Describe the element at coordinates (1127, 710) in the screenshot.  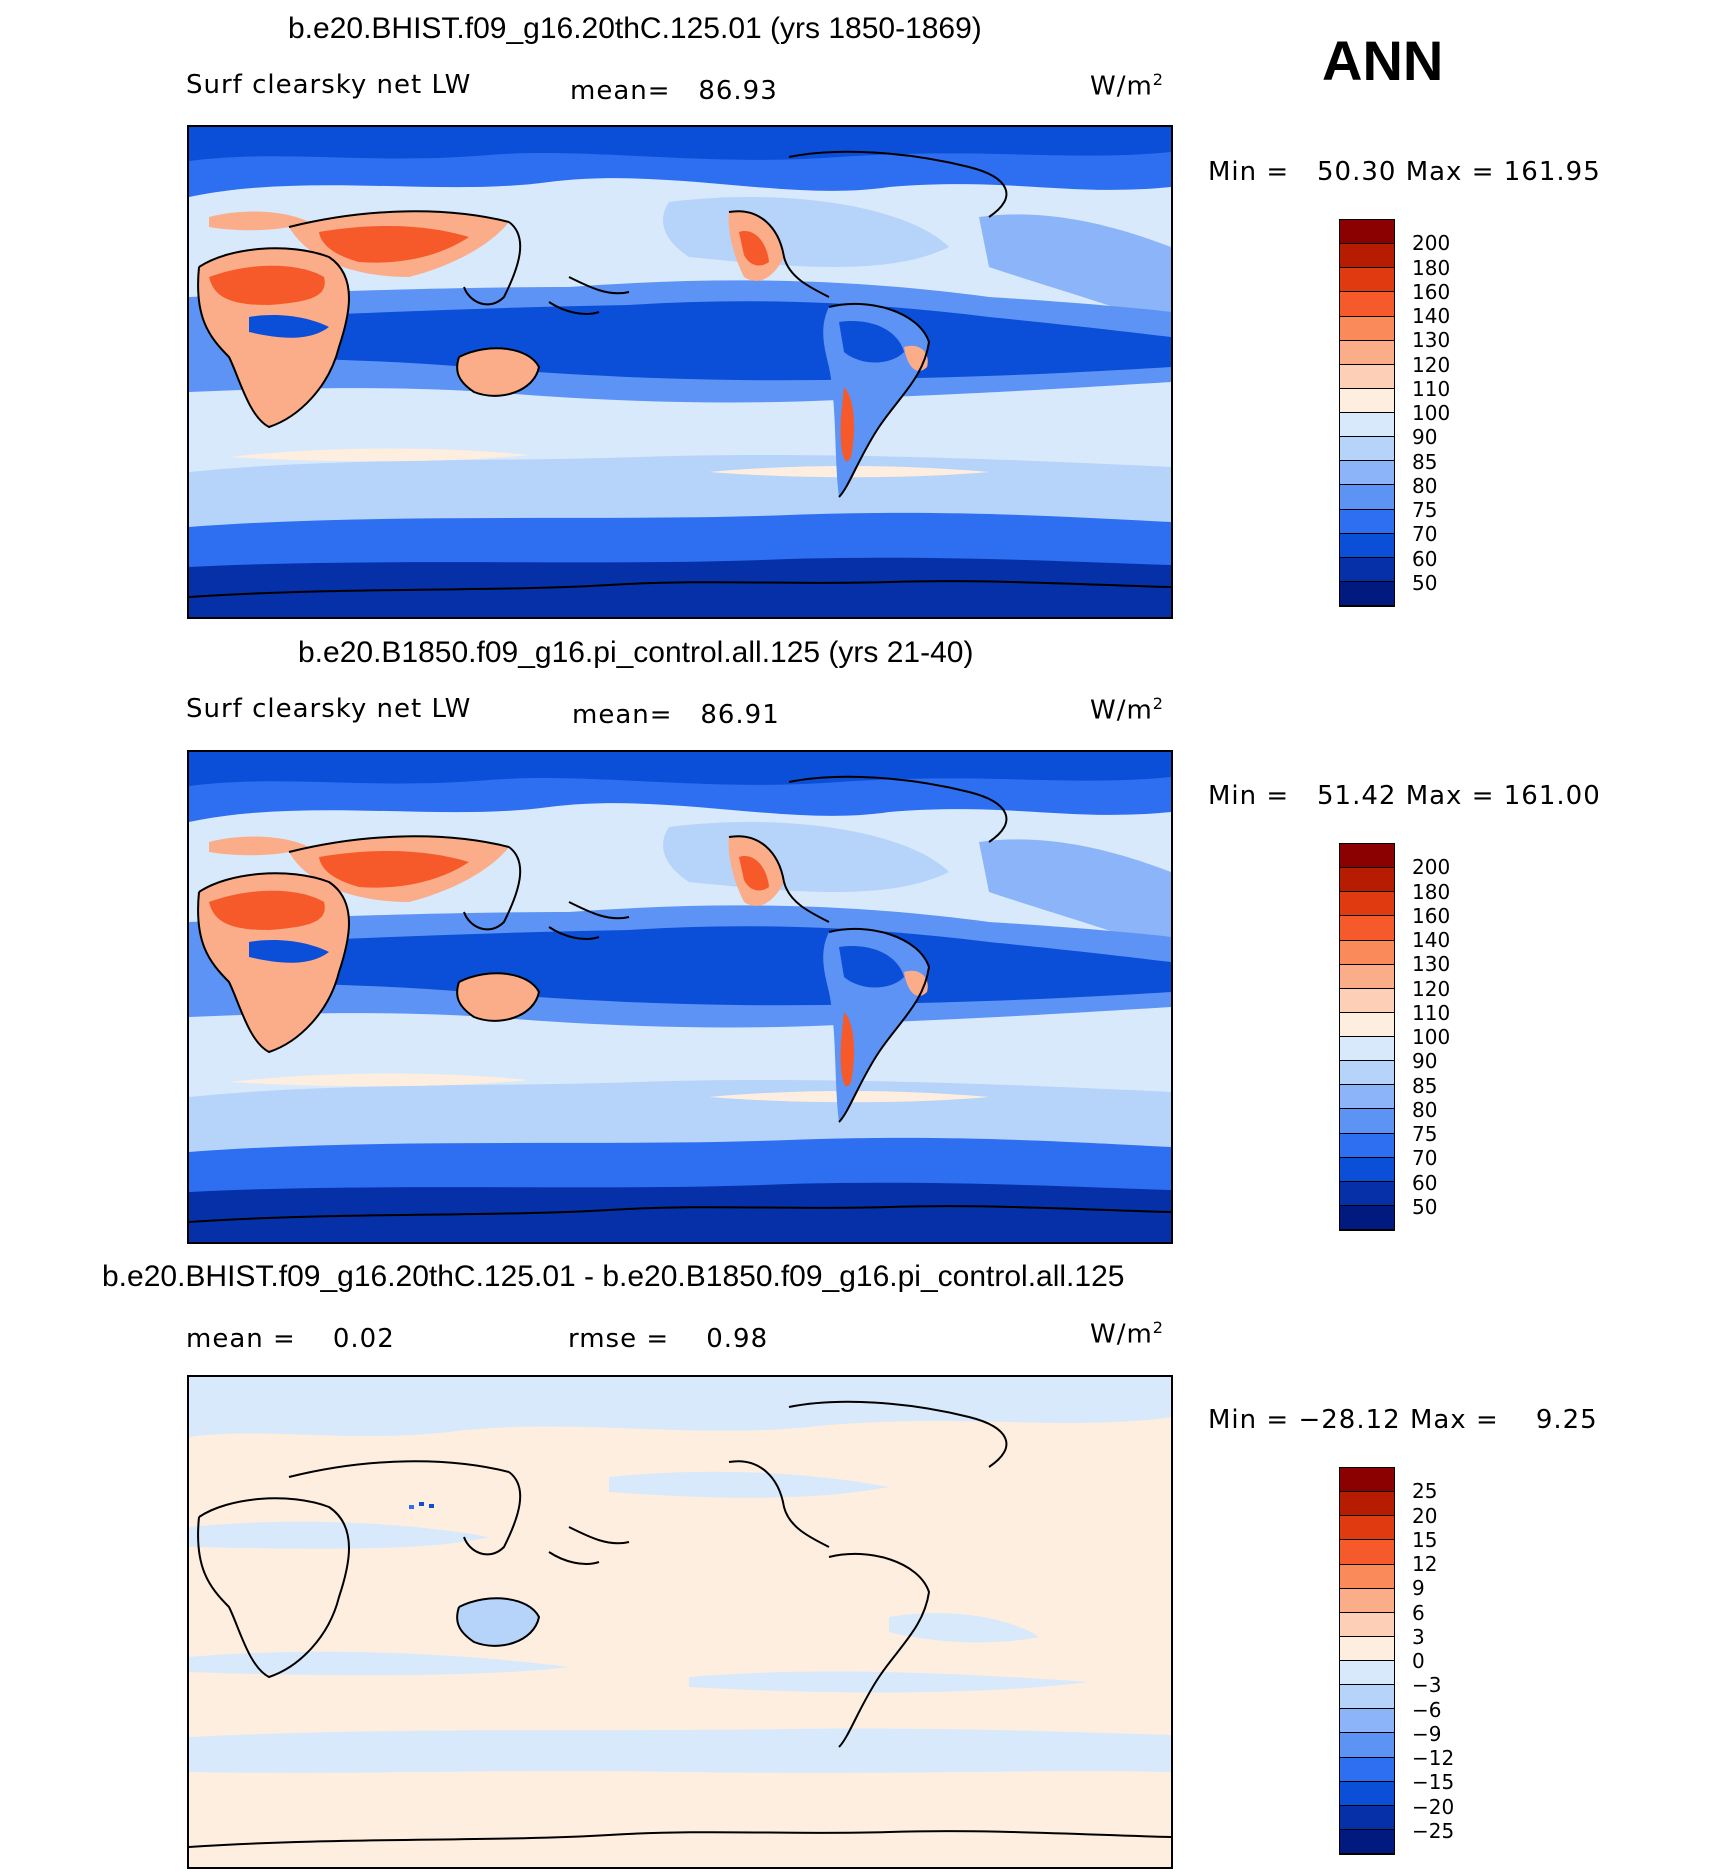
I see `panel-2-units: W/m2` at that location.